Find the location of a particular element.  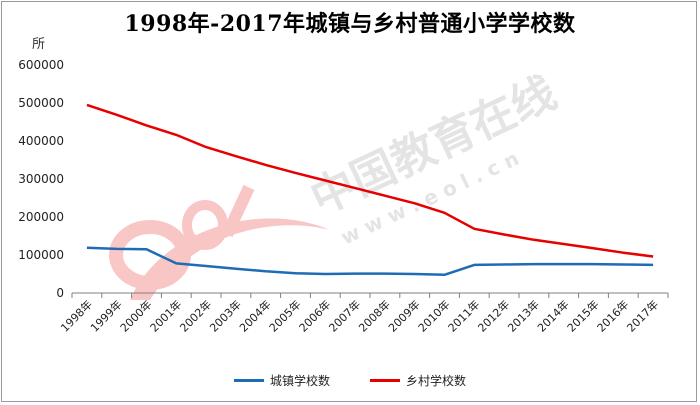

x-tick-label: 2003年 is located at coordinates (225, 315).